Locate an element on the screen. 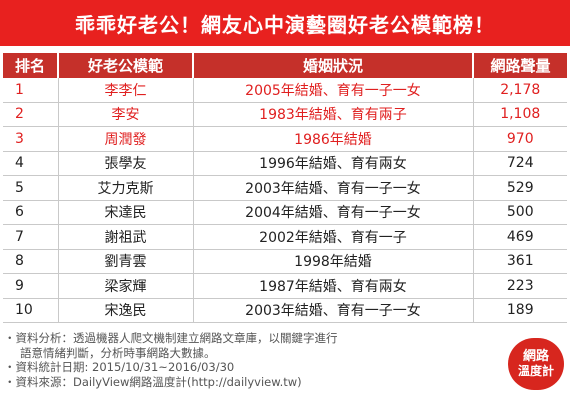  header-volume: 網路聲量 is located at coordinates (520, 65).